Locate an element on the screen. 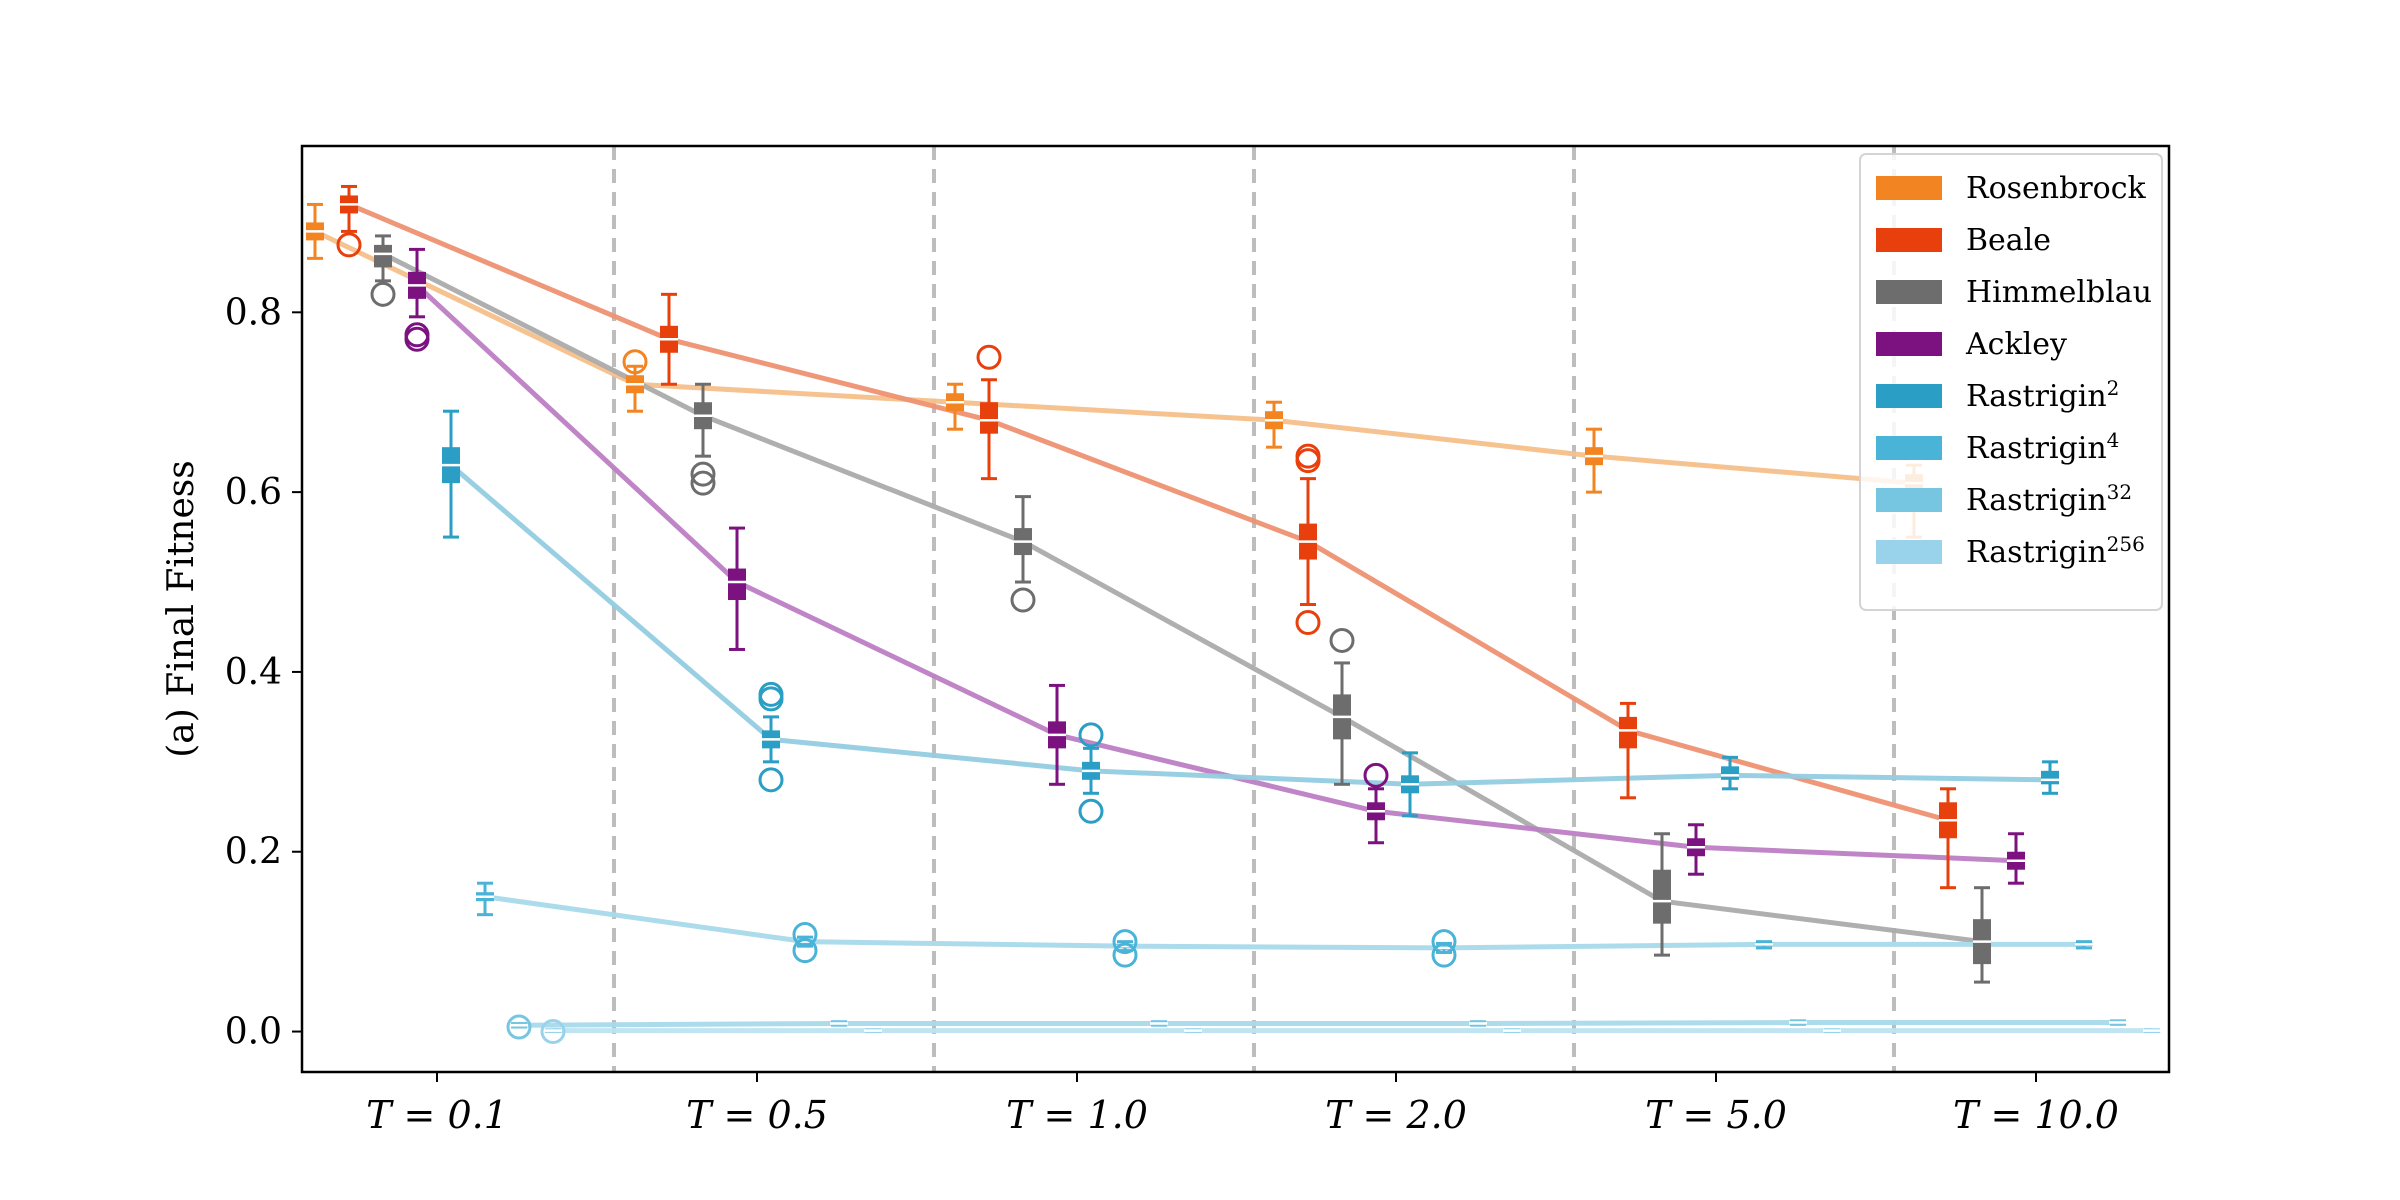 This screenshot has width=2400, height=1200. y-tick-label: 0.2 is located at coordinates (253, 852).